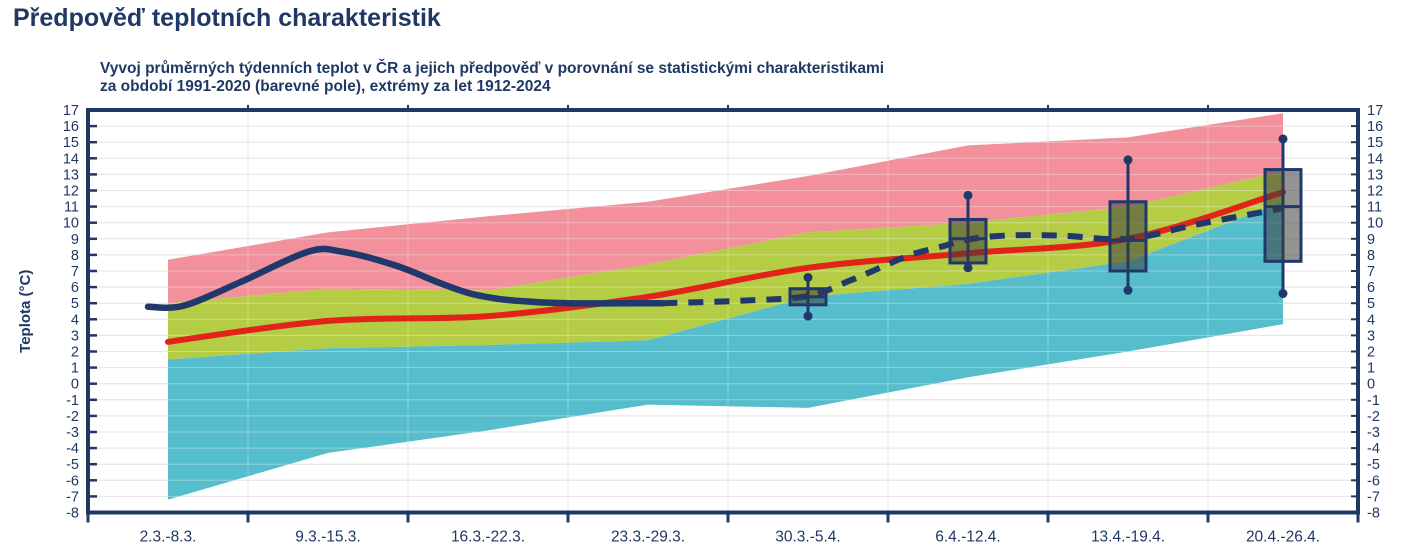 The width and height of the screenshot is (1413, 556). What do you see at coordinates (75, 369) in the screenshot?
I see `y-tick-label-left: 1` at bounding box center [75, 369].